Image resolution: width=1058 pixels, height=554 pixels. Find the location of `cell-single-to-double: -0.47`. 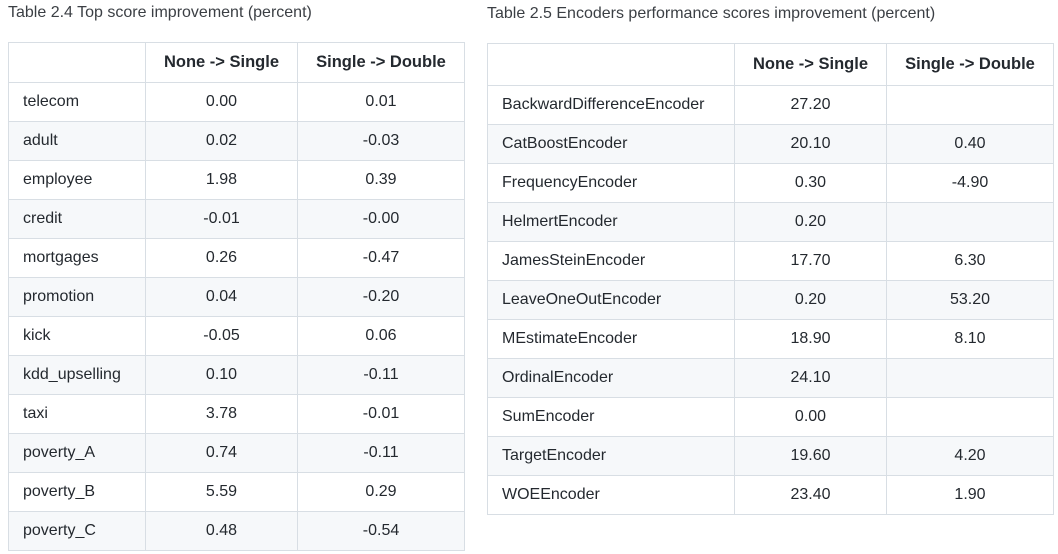

cell-single-to-double: -0.47 is located at coordinates (381, 258).